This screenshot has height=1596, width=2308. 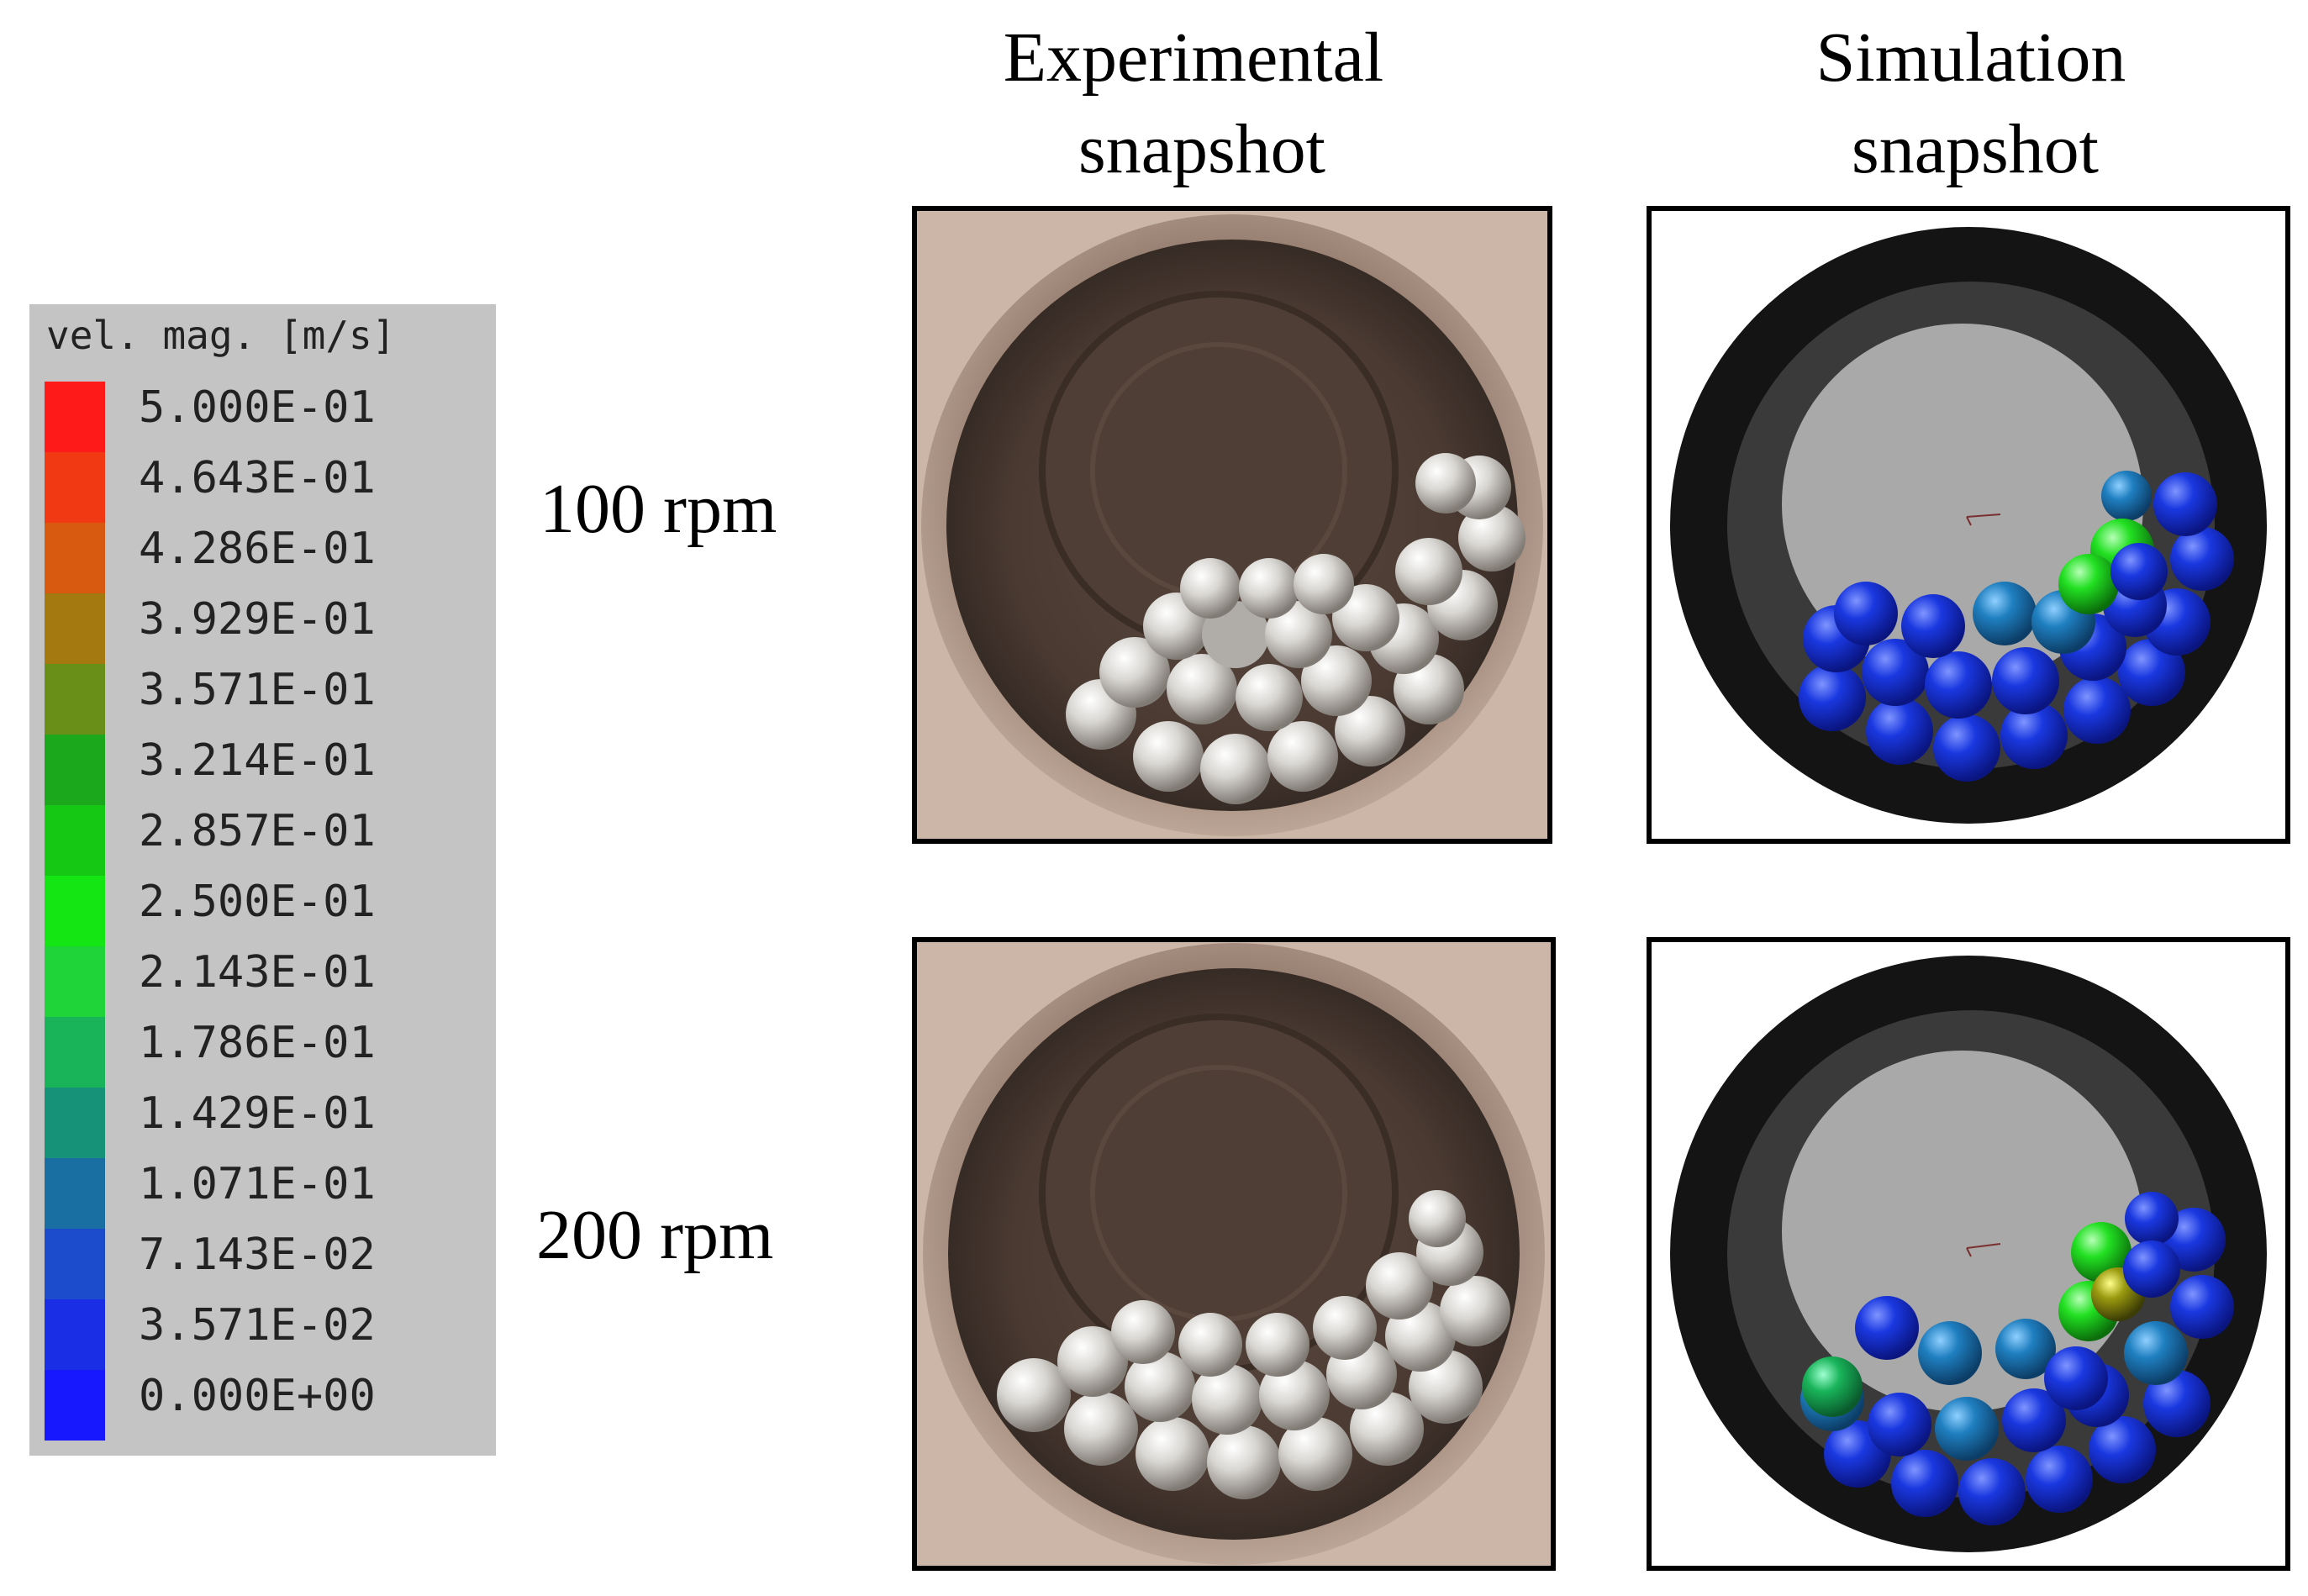 What do you see at coordinates (1201, 149) in the screenshot?
I see `experimental-header-line2: snapshot` at bounding box center [1201, 149].